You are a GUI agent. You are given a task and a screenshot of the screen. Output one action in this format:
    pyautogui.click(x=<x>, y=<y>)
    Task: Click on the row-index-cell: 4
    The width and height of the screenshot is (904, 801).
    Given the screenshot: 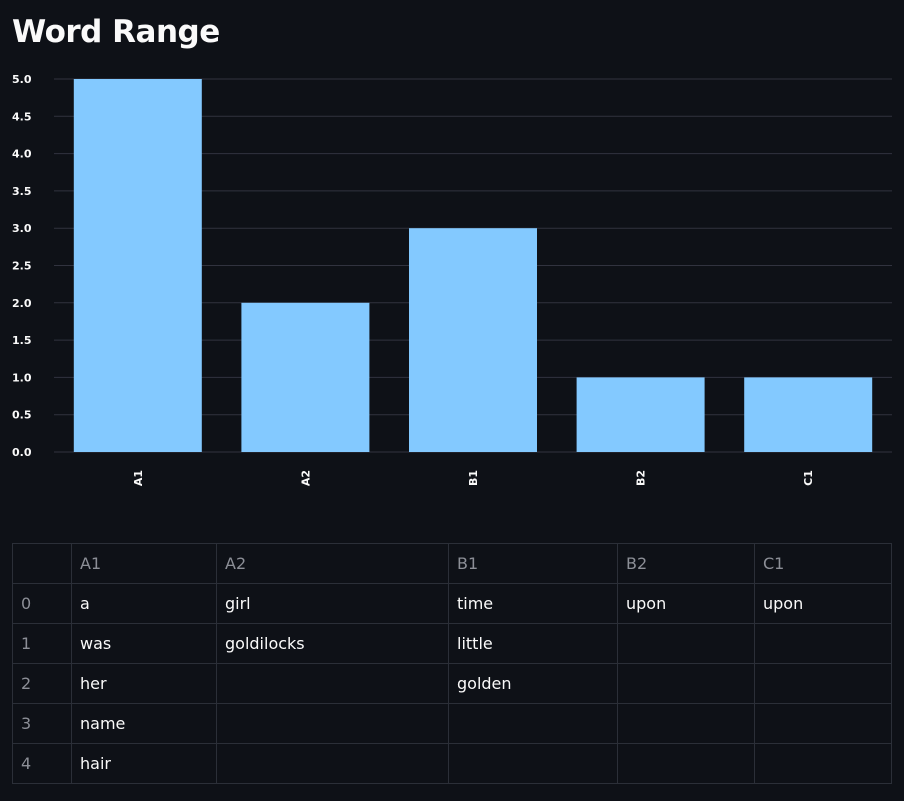 What is the action you would take?
    pyautogui.click(x=42, y=763)
    